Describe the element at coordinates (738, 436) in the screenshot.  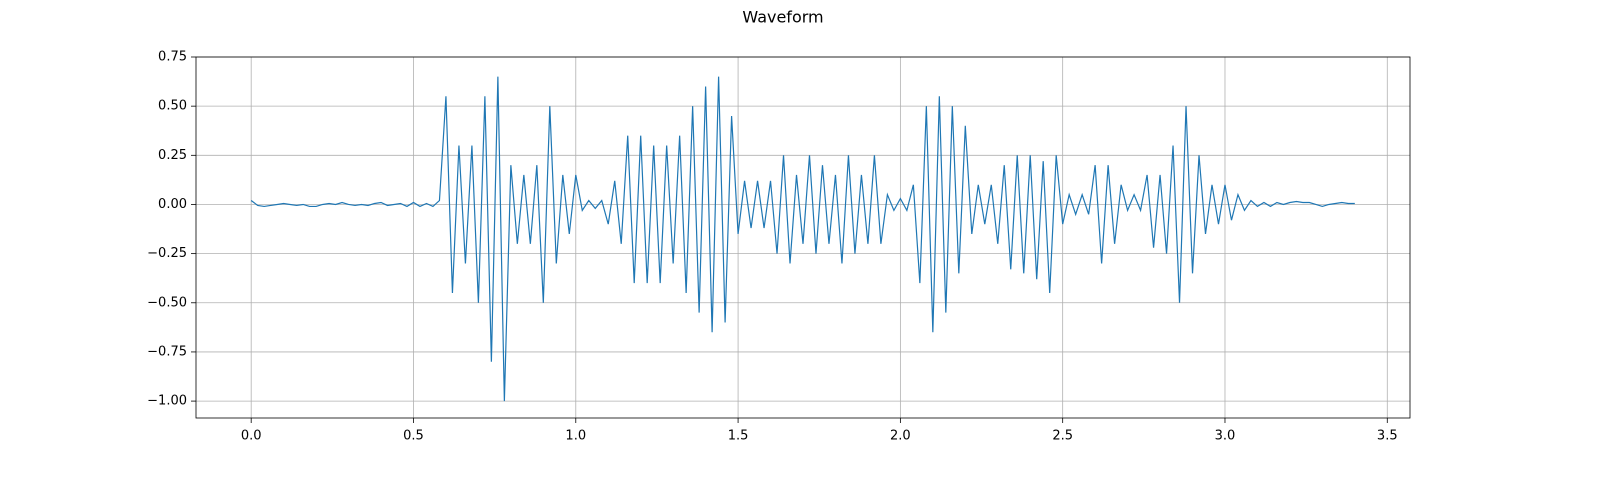
I see `x-tick-label: 1.5` at that location.